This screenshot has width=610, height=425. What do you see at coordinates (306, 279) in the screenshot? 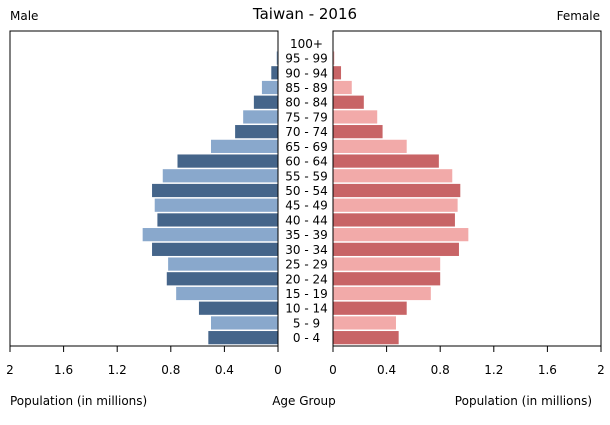
I see `age-group-label: 20 - 24` at bounding box center [306, 279].